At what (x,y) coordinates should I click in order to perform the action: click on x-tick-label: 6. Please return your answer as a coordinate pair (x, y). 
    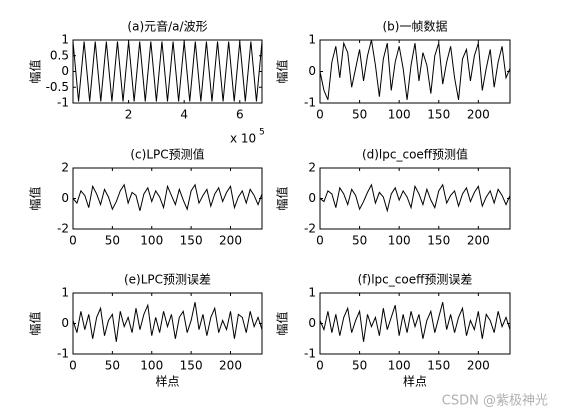
    Looking at the image, I should click on (240, 115).